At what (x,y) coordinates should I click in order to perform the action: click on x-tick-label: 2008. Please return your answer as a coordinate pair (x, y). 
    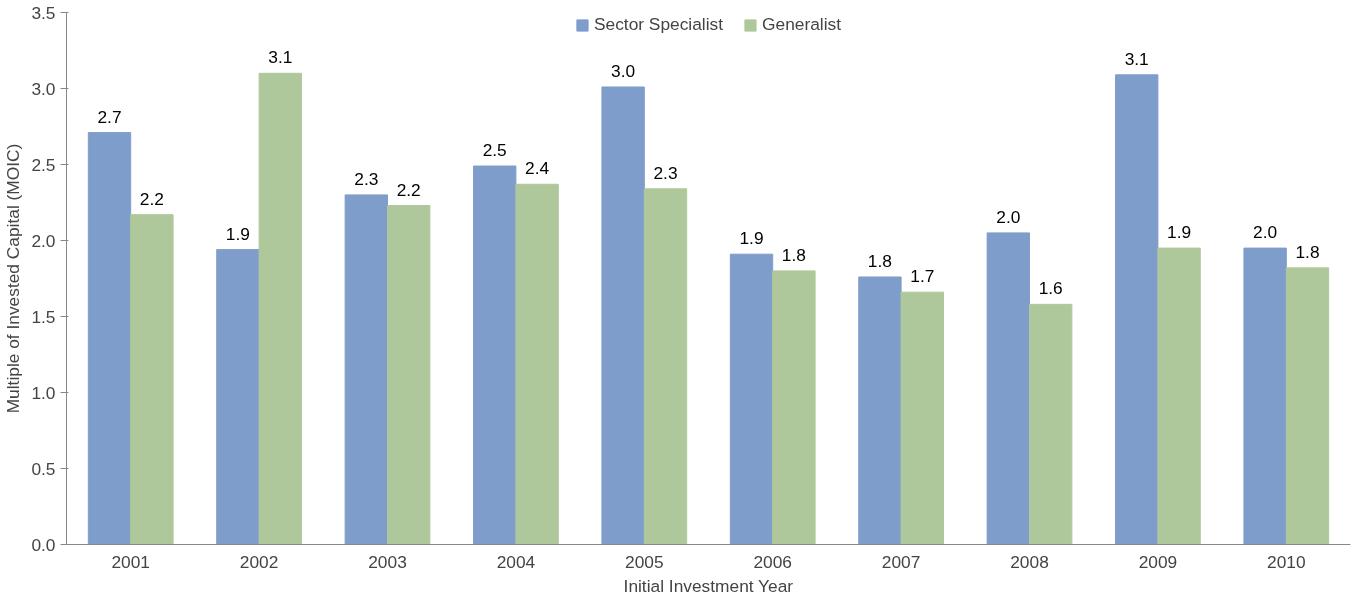
    Looking at the image, I should click on (1029, 561).